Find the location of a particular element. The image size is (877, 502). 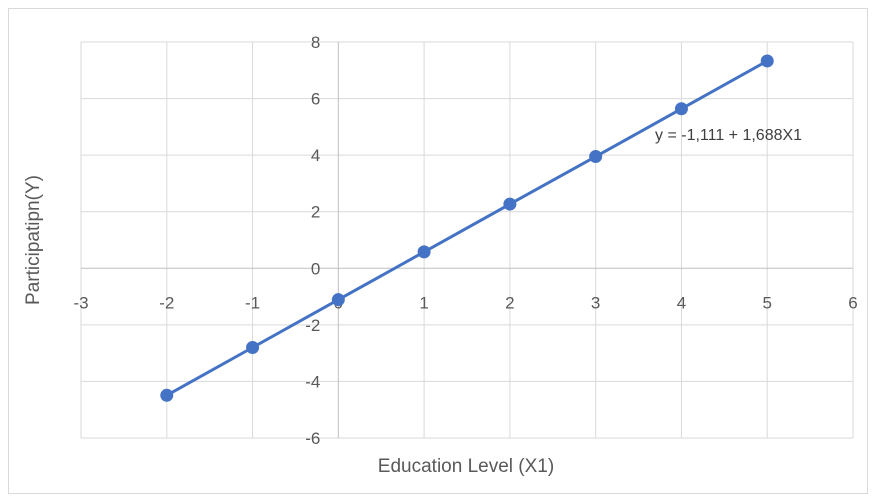

y-tick-label: -6 is located at coordinates (312, 438).